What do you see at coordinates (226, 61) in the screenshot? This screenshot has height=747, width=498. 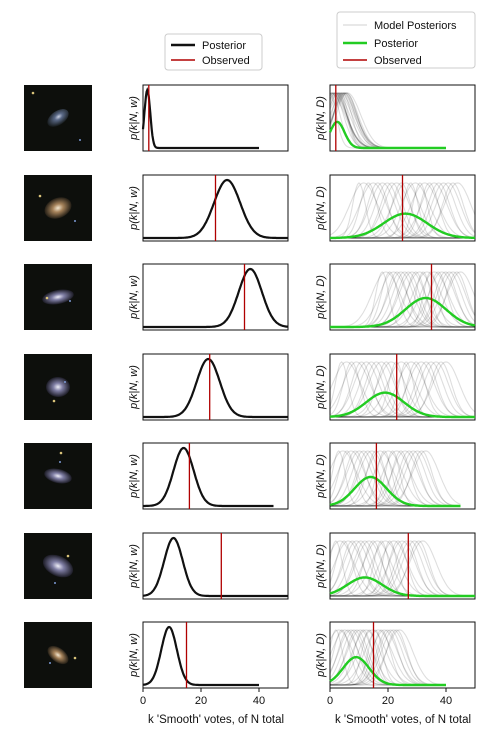 I see `legend-observed-label: Observed` at bounding box center [226, 61].